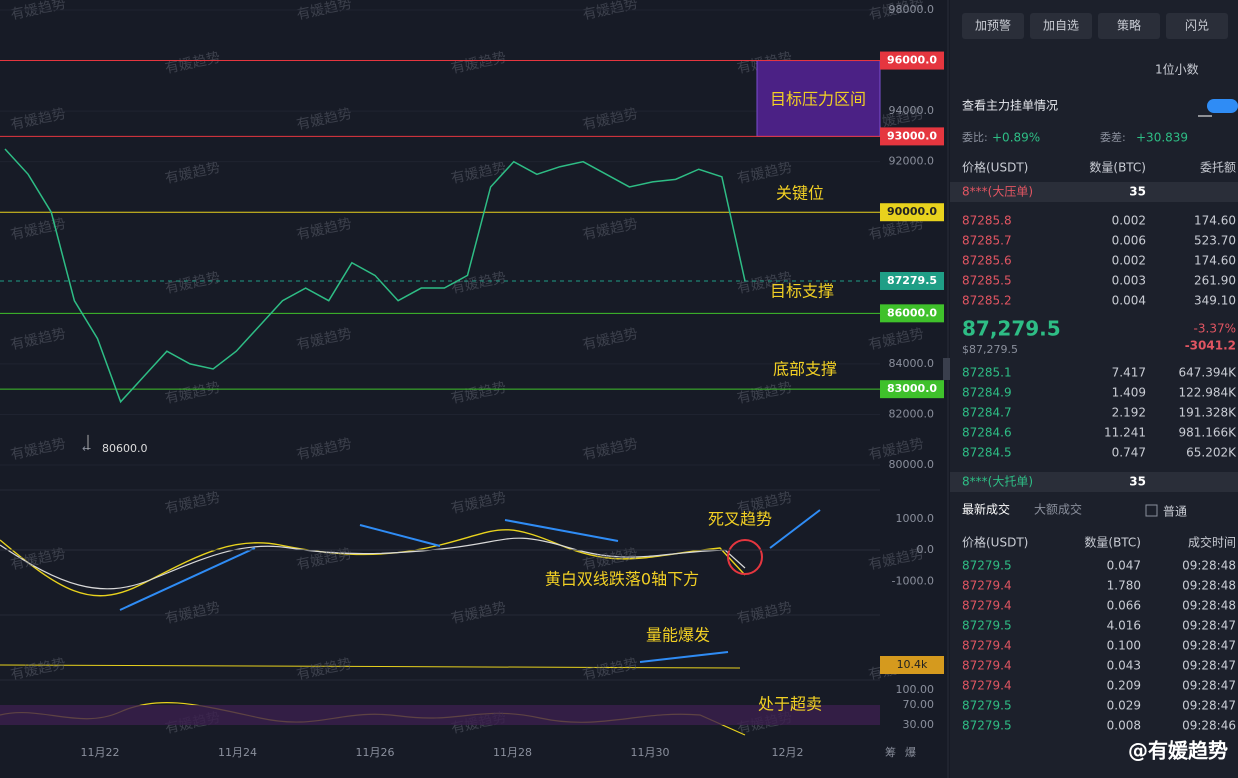  What do you see at coordinates (1222, 106) in the screenshot?
I see `toggle` at bounding box center [1222, 106].